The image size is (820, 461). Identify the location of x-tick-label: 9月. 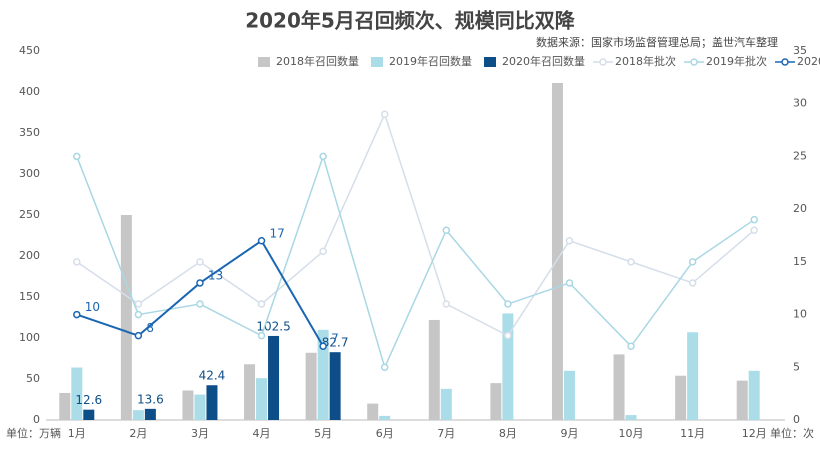
(569, 433).